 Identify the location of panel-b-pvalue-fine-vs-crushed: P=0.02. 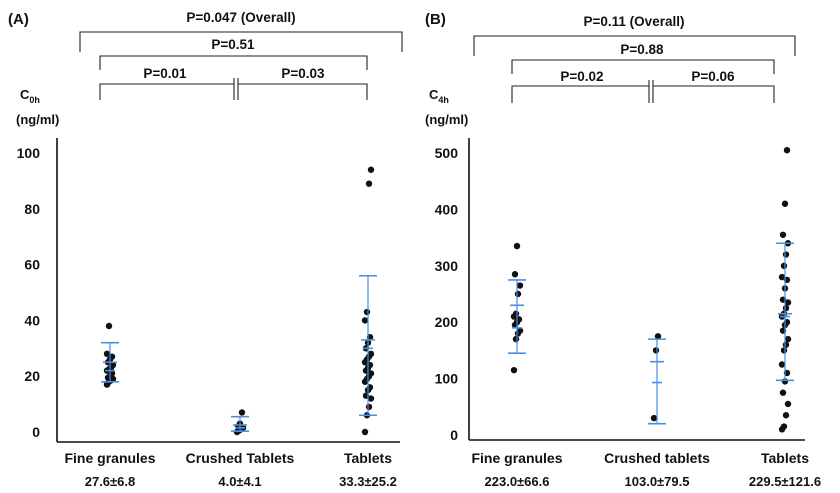
(581, 76).